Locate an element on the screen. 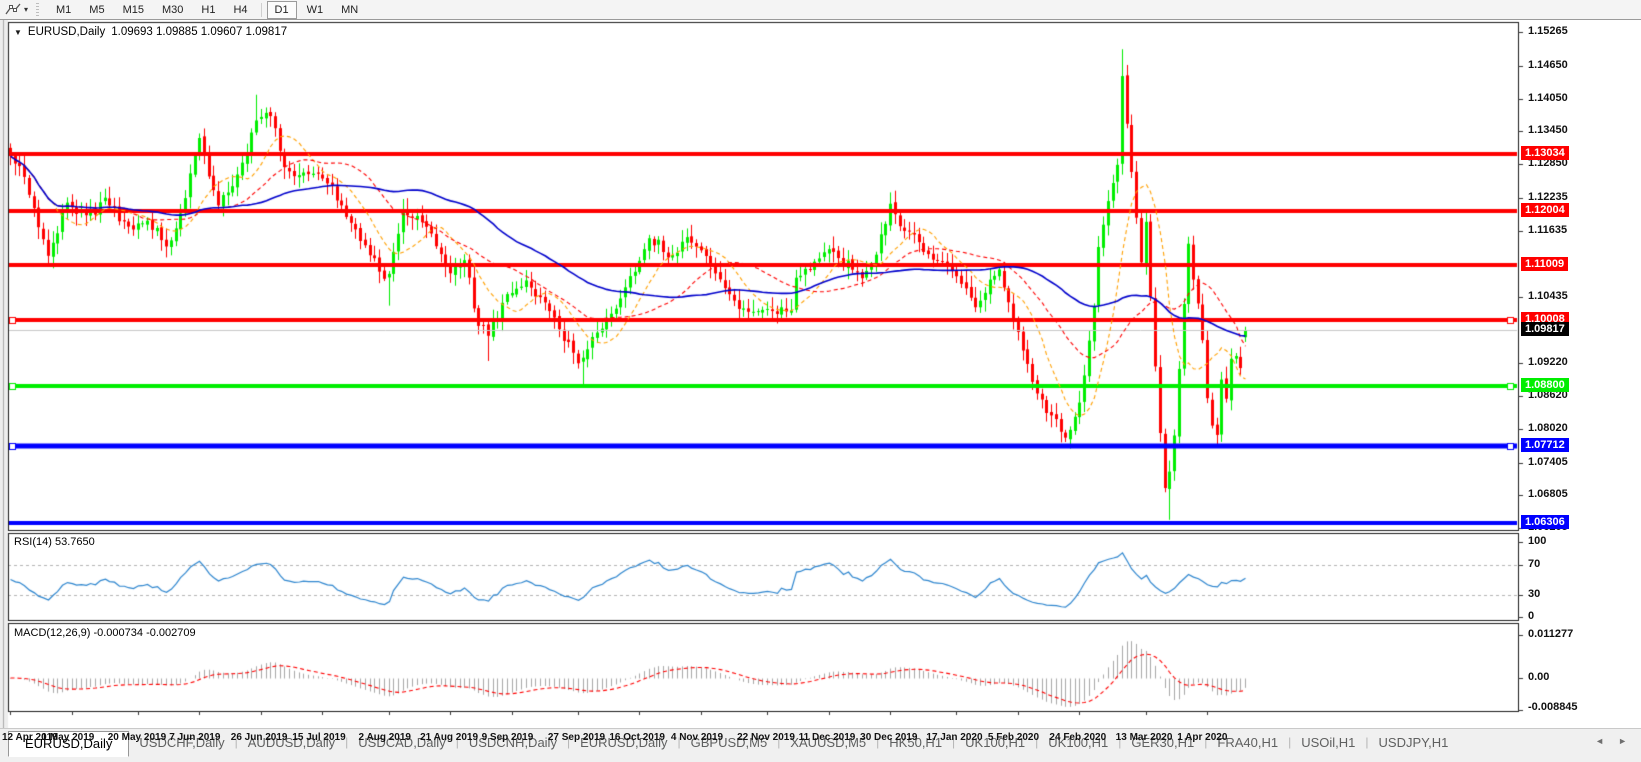 The height and width of the screenshot is (762, 1641). date-tick-0: 12 Apr 2019 is located at coordinates (30, 737).